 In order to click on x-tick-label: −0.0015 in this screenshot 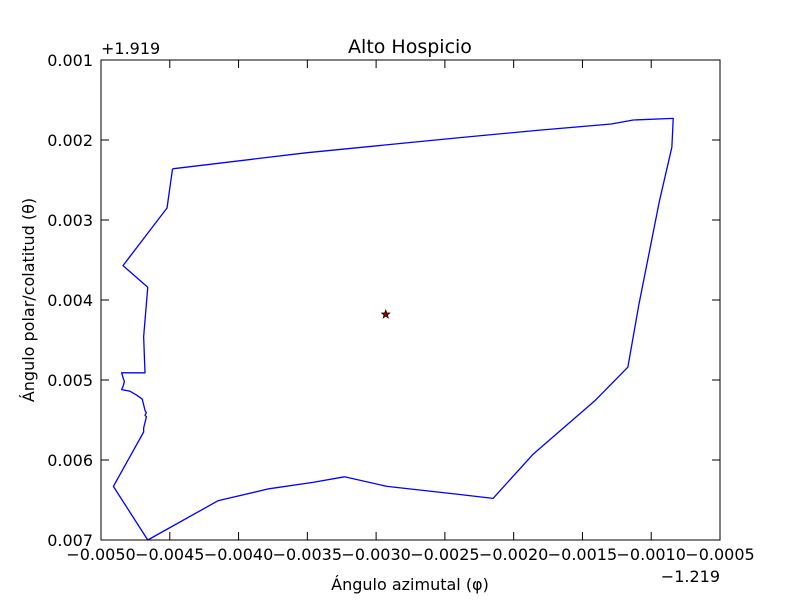, I will do `click(582, 554)`.